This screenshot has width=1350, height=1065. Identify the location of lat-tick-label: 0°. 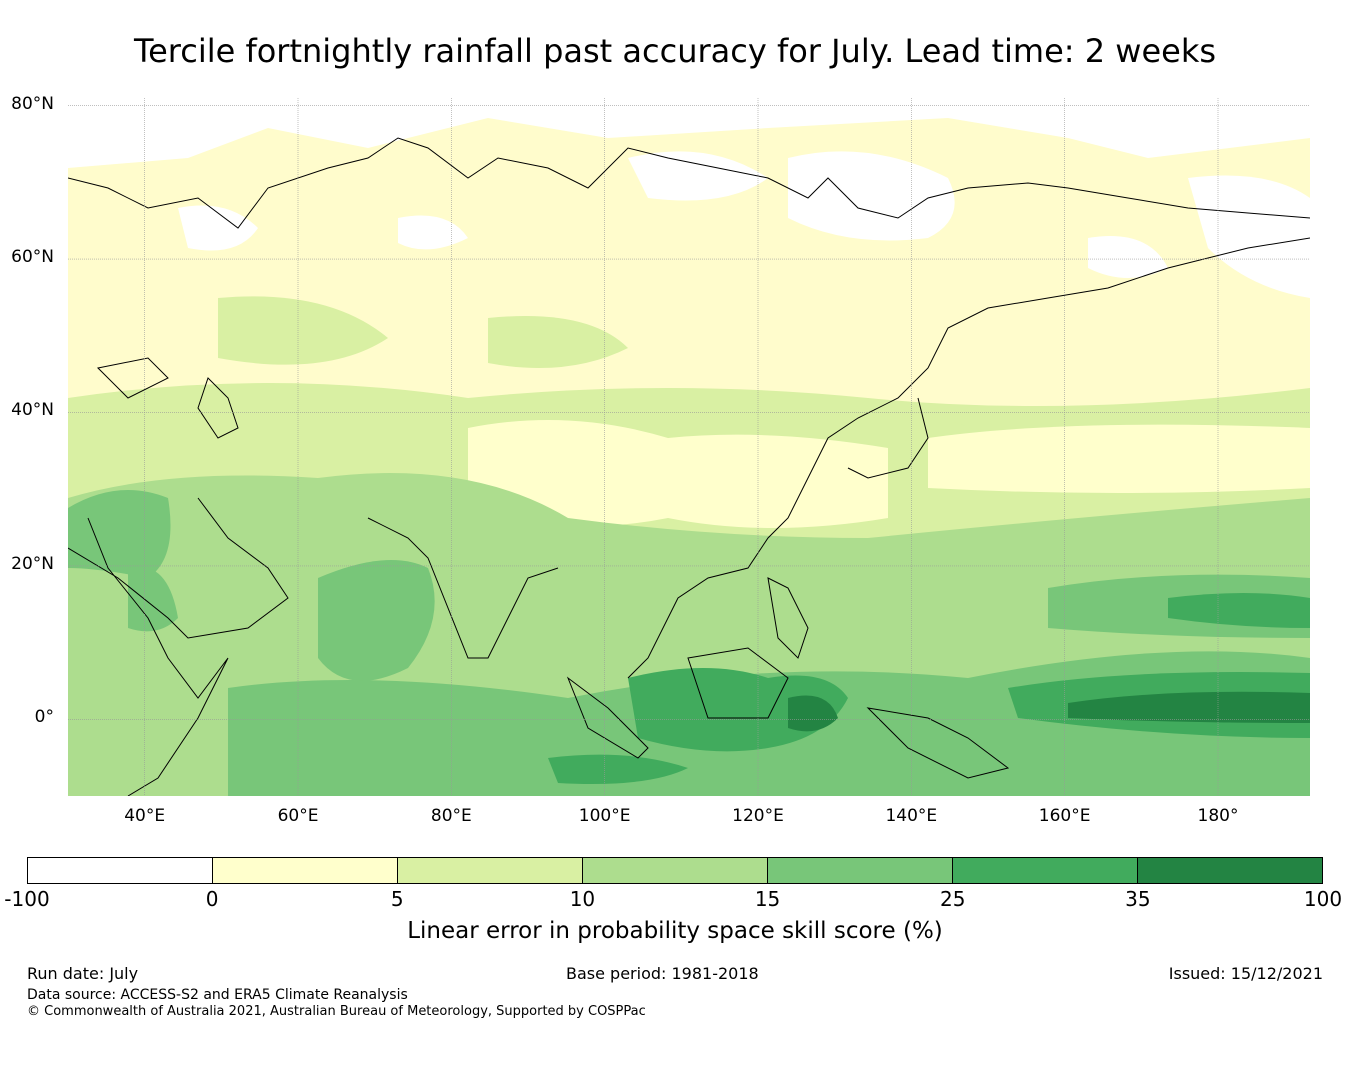
(44, 717).